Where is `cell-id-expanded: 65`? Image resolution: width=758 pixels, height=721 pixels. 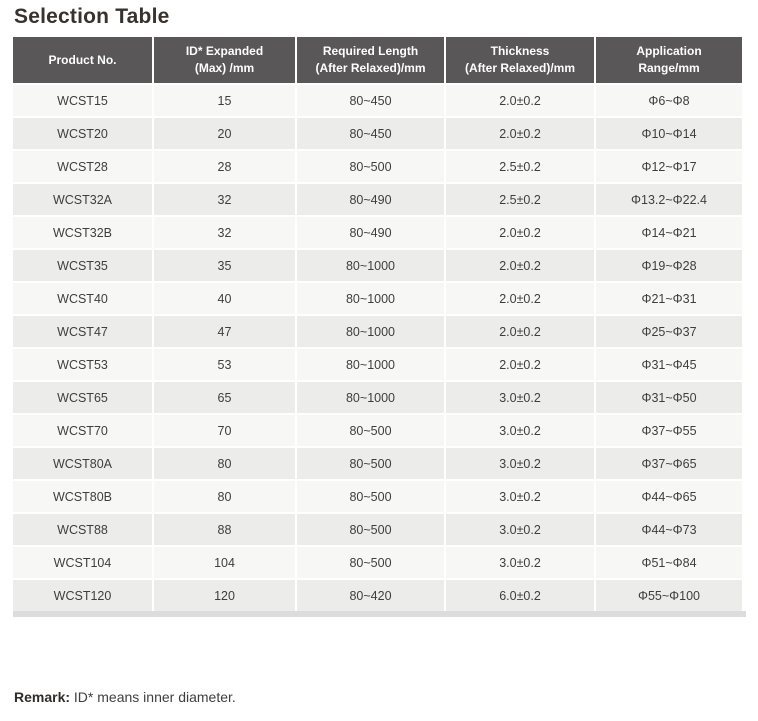
cell-id-expanded: 65 is located at coordinates (224, 397).